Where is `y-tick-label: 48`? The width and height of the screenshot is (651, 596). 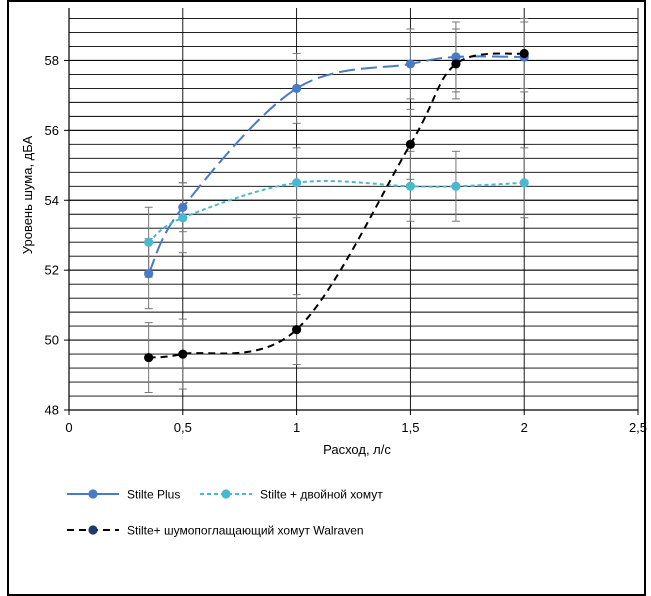
y-tick-label: 48 is located at coordinates (52, 410).